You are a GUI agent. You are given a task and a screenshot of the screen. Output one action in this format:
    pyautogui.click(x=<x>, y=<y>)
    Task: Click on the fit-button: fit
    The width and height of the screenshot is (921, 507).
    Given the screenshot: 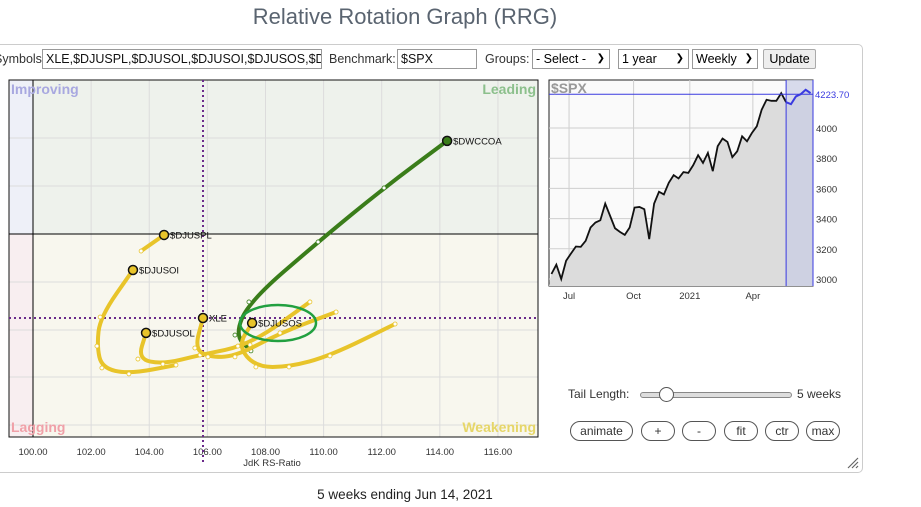 What is the action you would take?
    pyautogui.click(x=741, y=431)
    